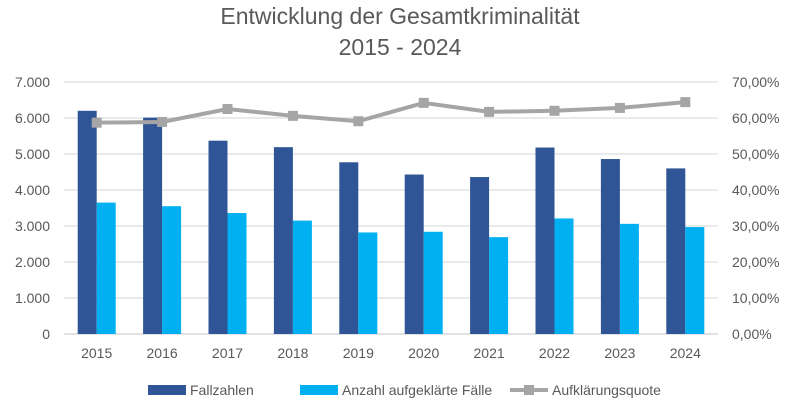 This screenshot has height=405, width=800. Describe the element at coordinates (545, 240) in the screenshot. I see `bar-fallzahlen-2022` at that location.